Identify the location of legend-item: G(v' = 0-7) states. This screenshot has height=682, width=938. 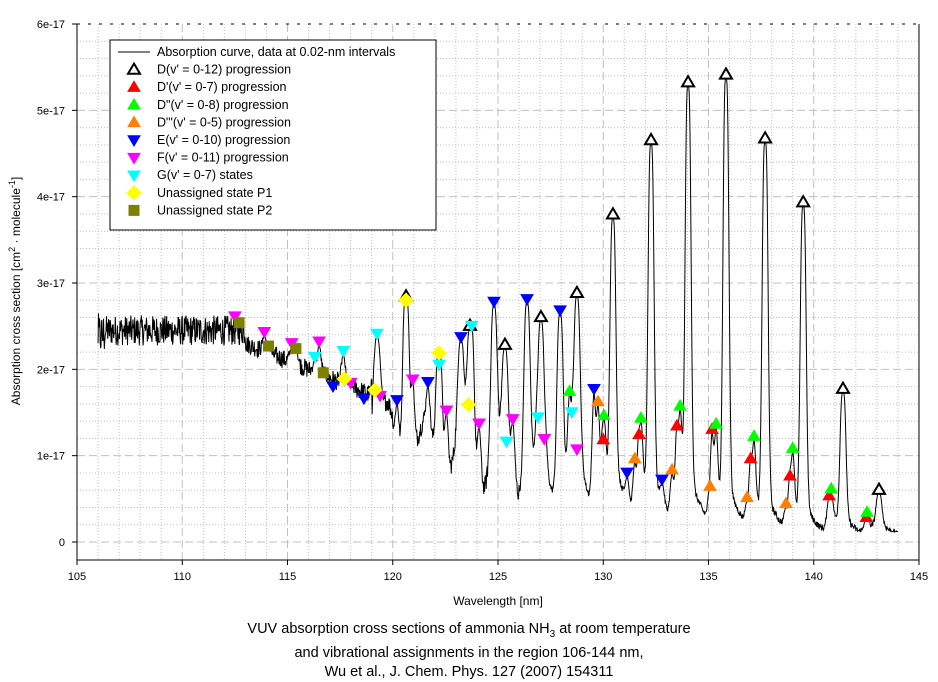
(190, 175).